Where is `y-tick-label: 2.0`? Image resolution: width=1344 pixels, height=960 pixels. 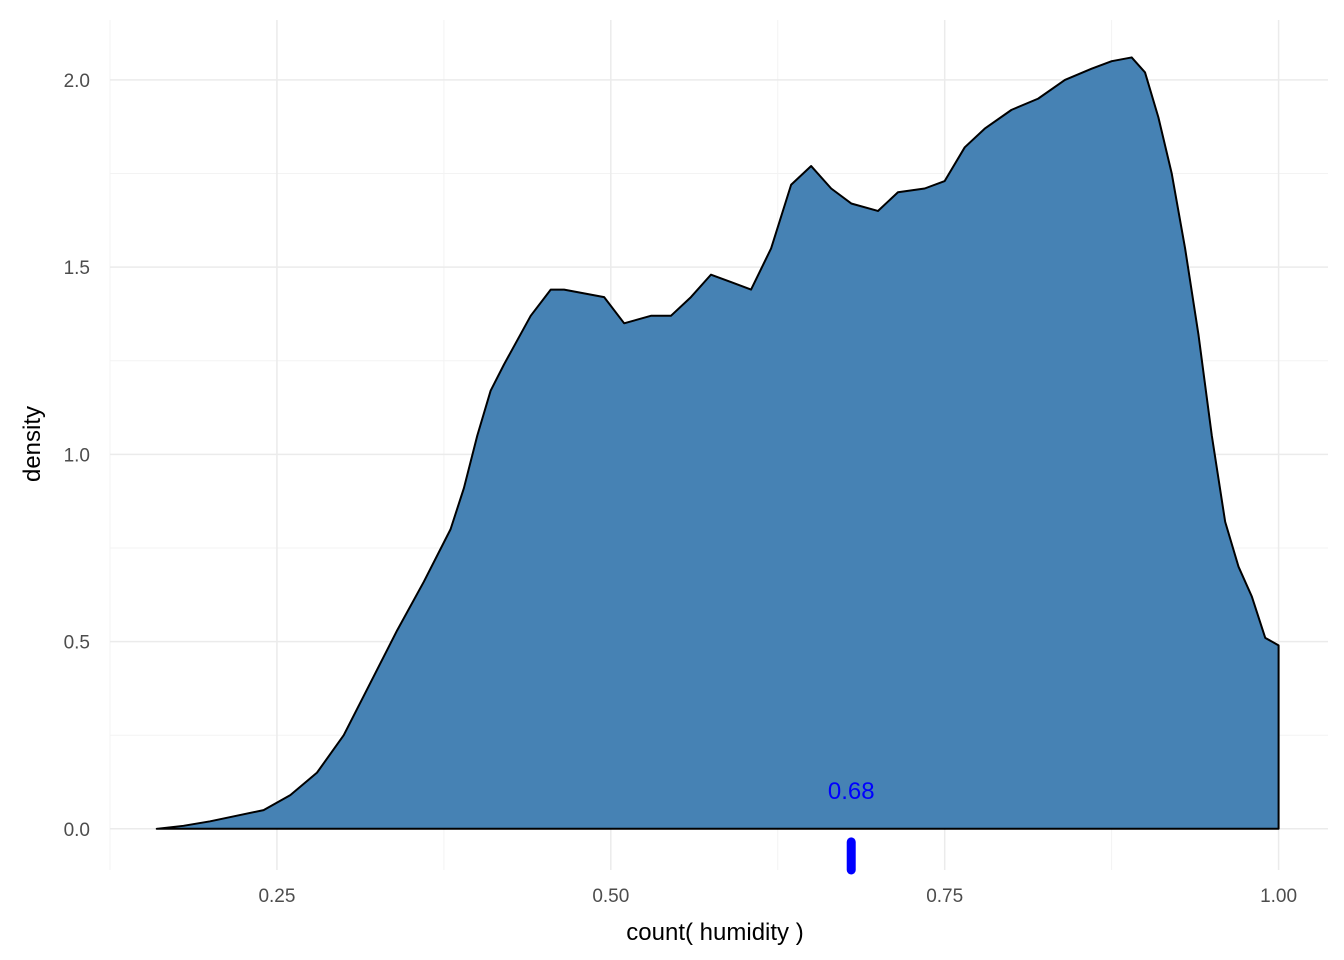
y-tick-label: 2.0 is located at coordinates (77, 81).